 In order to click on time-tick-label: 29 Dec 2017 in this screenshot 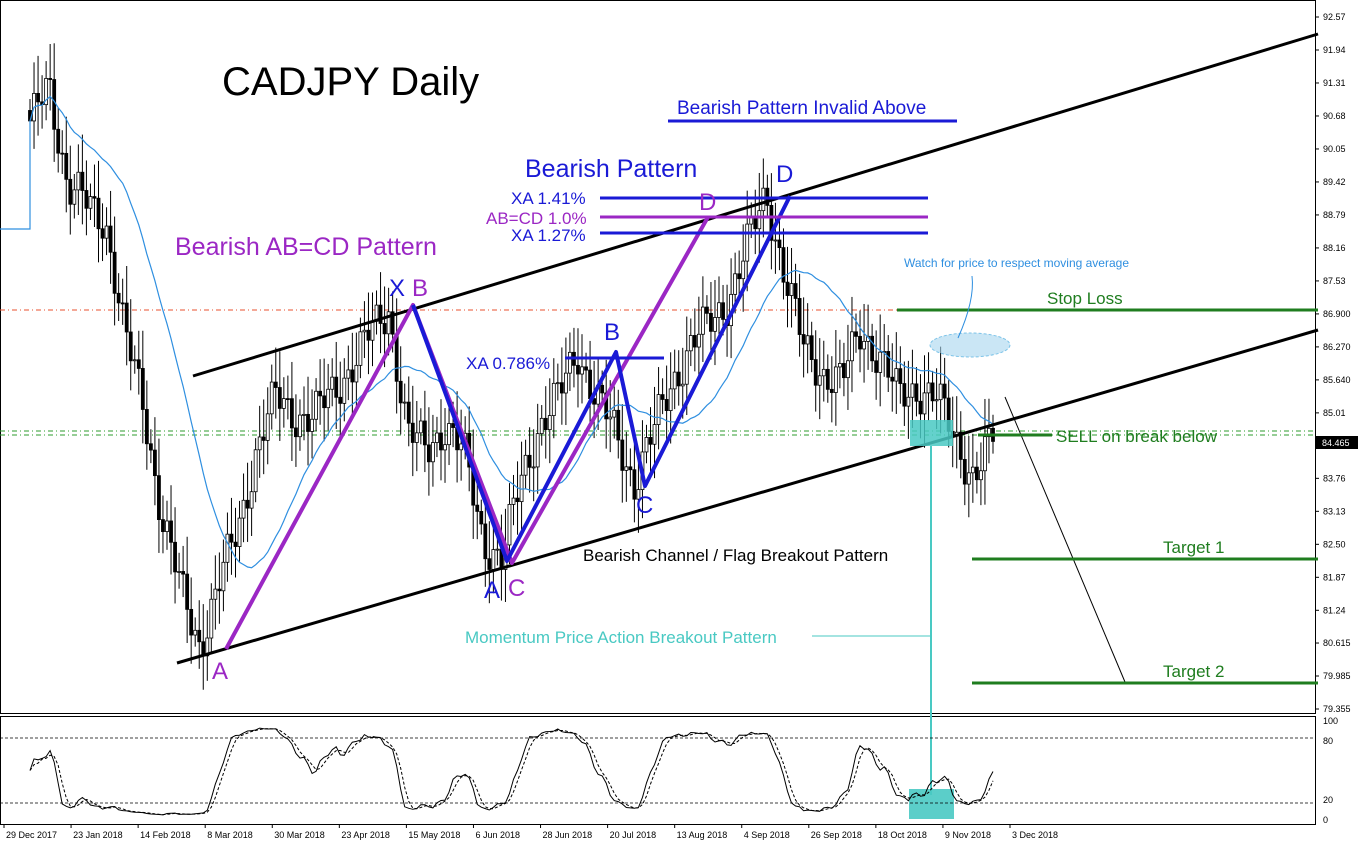, I will do `click(31, 835)`.